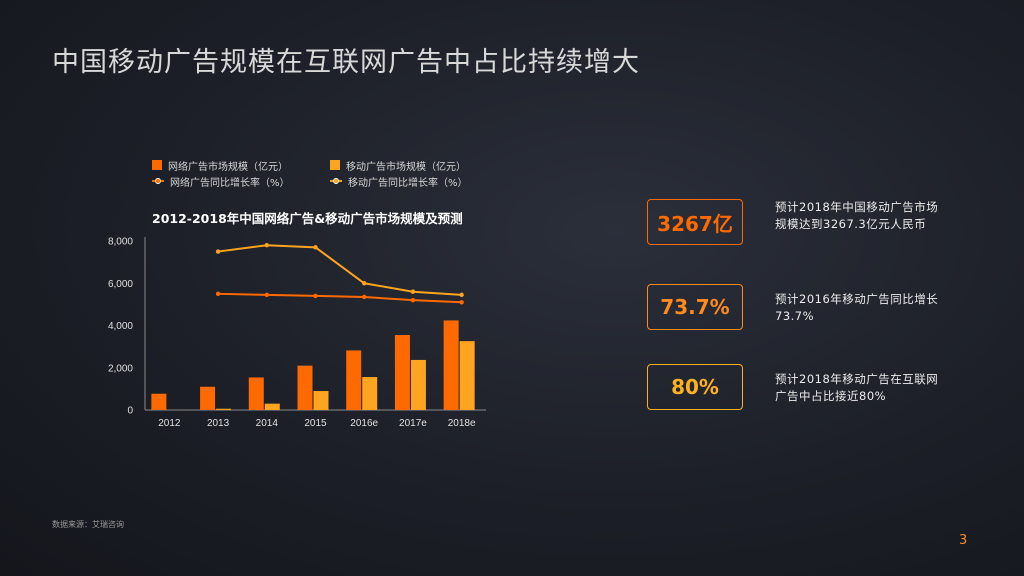 Image resolution: width=1024 pixels, height=576 pixels. Describe the element at coordinates (857, 215) in the screenshot. I see `stat-desc-mobile-size: 预计2018年中国移动广告市场规模达到3267.3亿元人民币` at that location.